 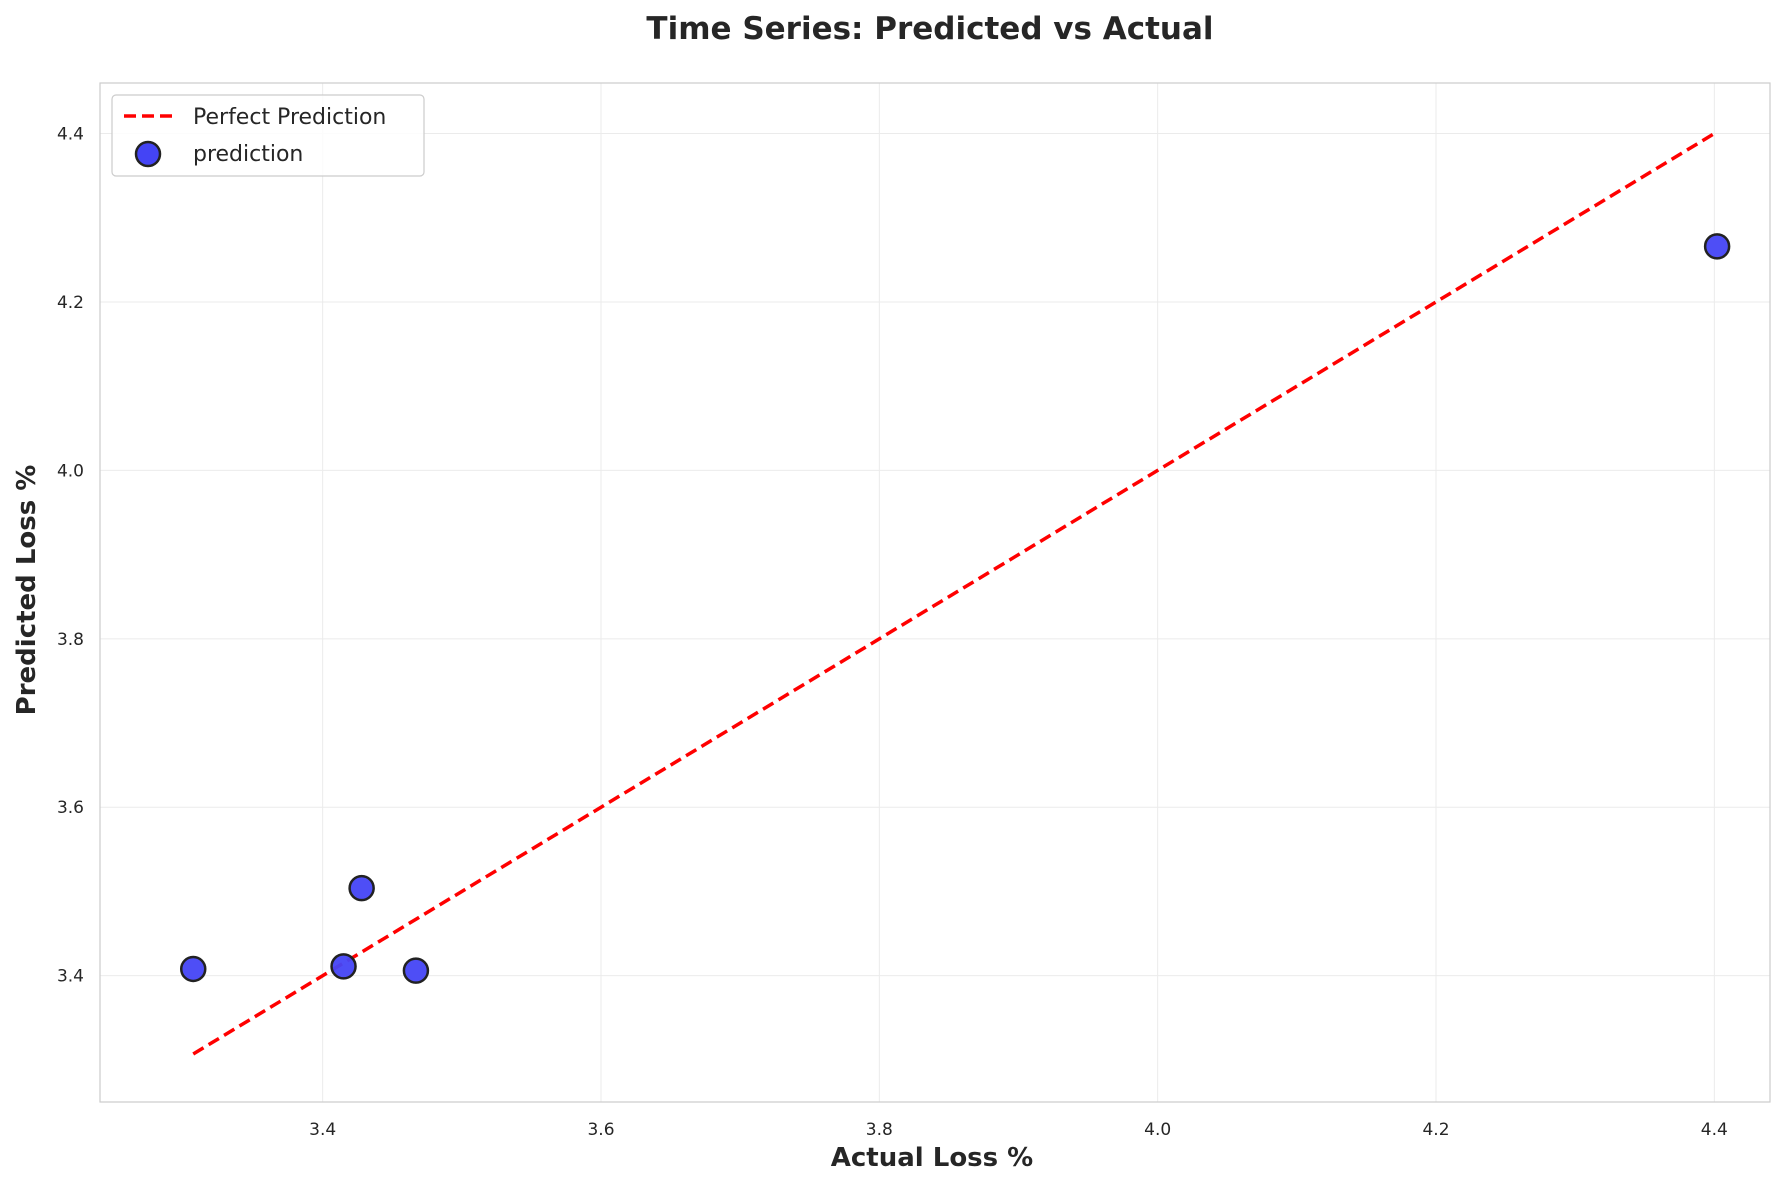 I want to click on chart-title: Time Series: Predicted vs Actual, so click(x=929, y=29).